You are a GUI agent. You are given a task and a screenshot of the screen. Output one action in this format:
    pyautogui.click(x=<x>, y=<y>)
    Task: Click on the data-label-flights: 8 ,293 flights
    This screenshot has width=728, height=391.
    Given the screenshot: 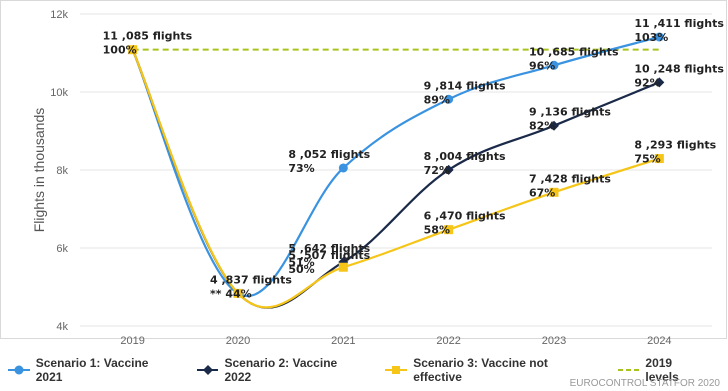 What is the action you would take?
    pyautogui.click(x=675, y=145)
    